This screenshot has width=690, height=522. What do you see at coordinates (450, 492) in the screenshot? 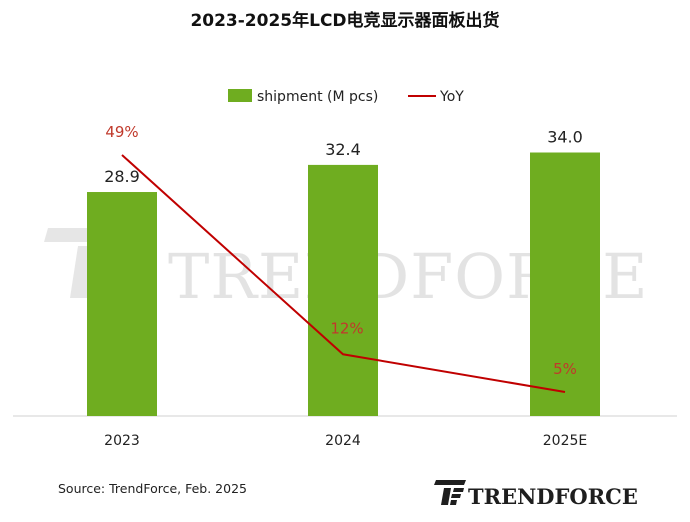
I see `trendforce-logo-icon` at bounding box center [450, 492].